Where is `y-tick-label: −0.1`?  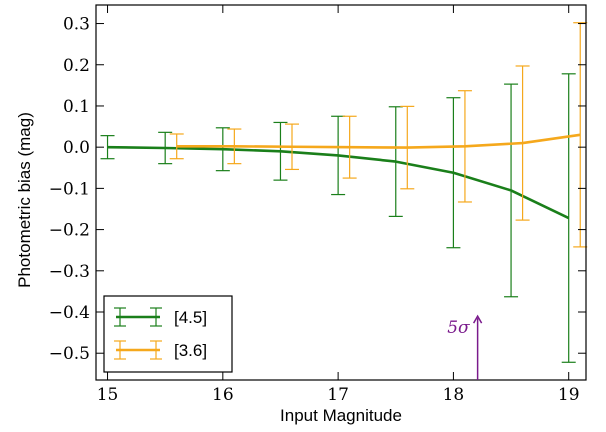 y-tick-label: −0.1 is located at coordinates (69, 189).